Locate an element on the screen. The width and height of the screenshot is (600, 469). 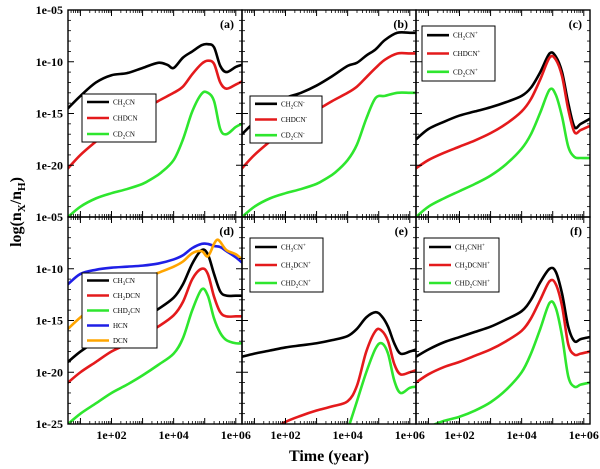
series-line-CH2CN is located at coordinates (155, 76).